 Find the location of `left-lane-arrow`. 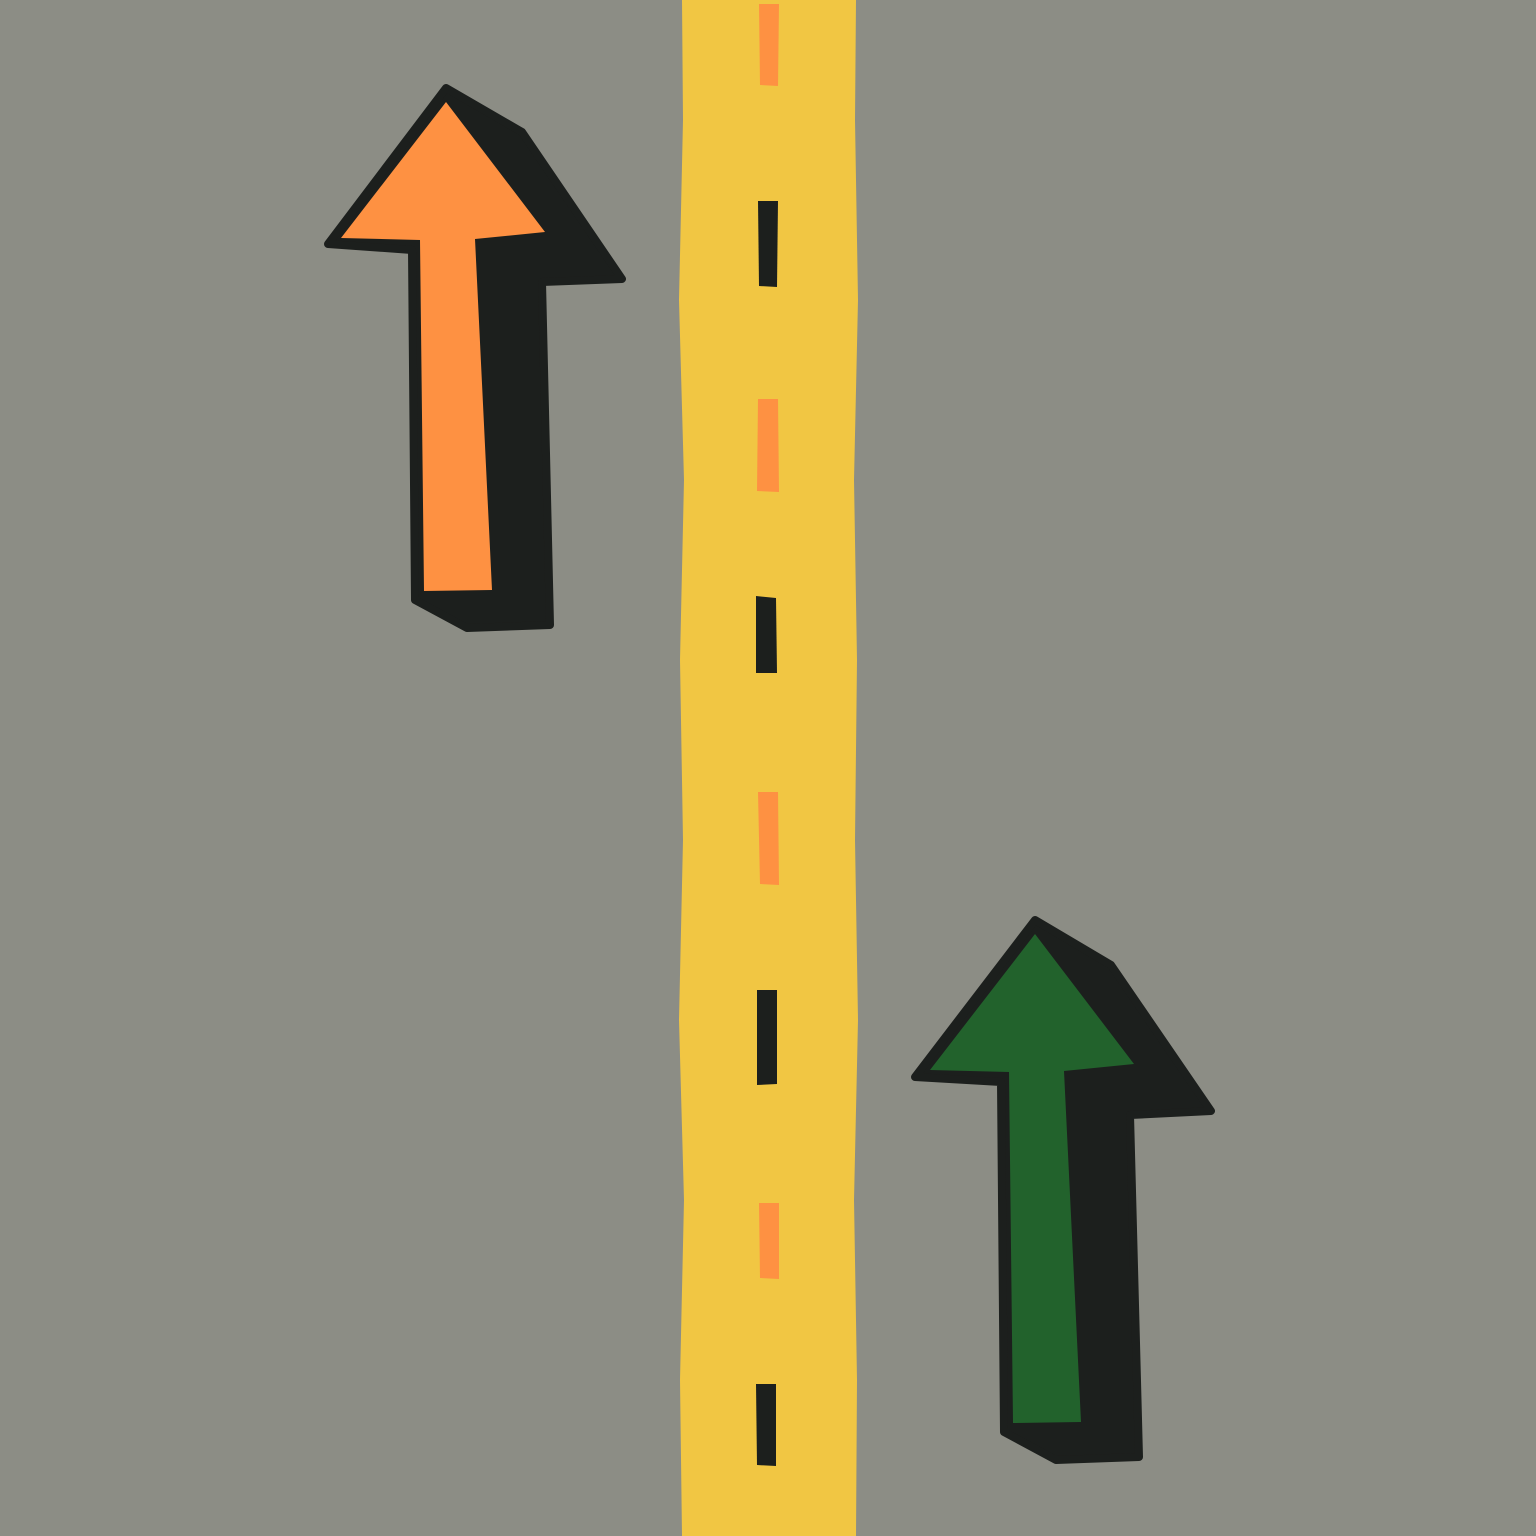

left-lane-arrow is located at coordinates (475, 358).